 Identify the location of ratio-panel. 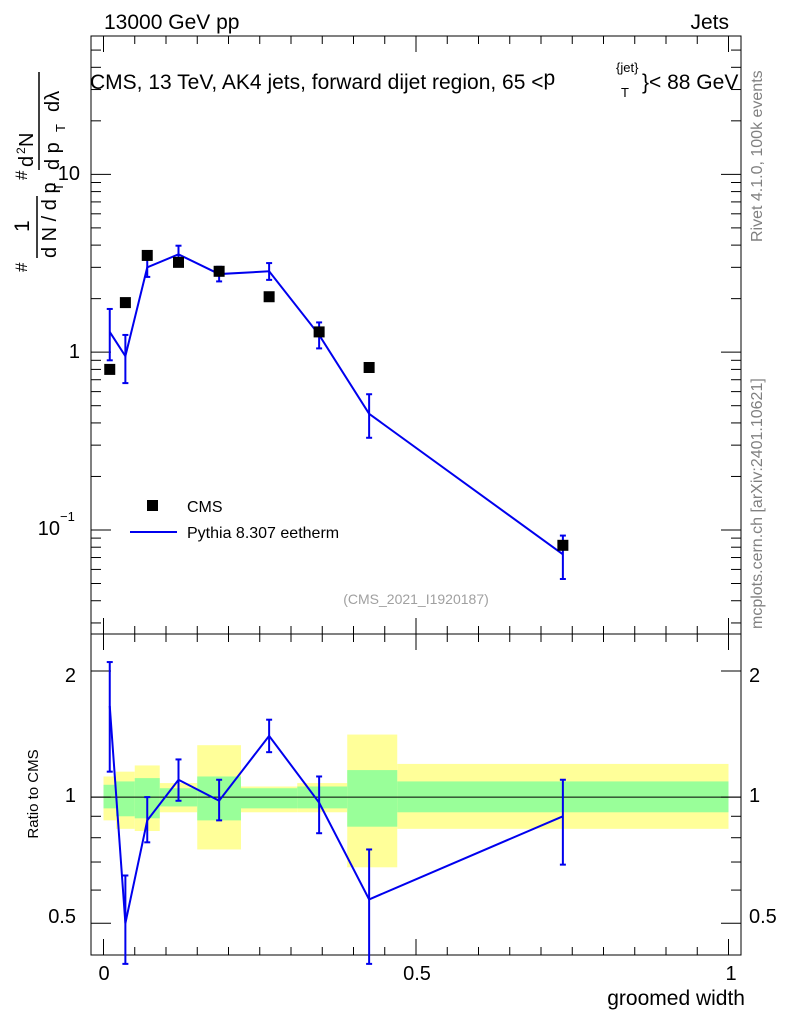
(416, 801).